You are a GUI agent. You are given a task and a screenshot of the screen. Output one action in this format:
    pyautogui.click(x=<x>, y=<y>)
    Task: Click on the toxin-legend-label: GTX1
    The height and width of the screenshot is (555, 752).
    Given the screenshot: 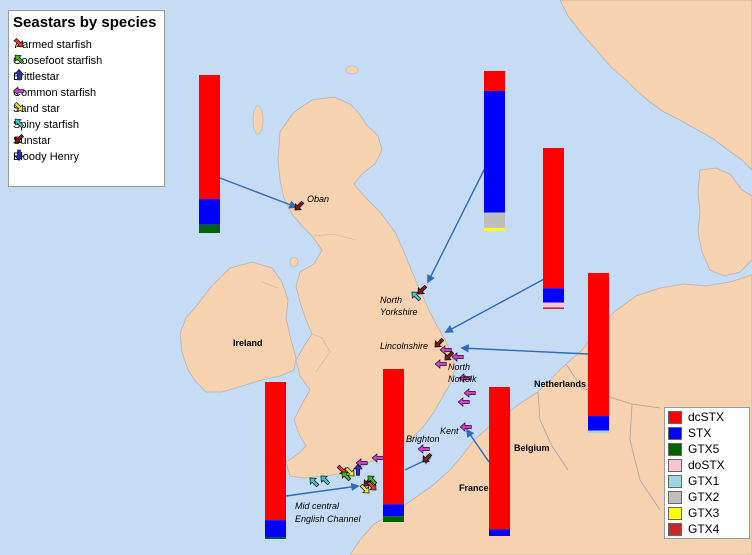 What is the action you would take?
    pyautogui.click(x=704, y=481)
    